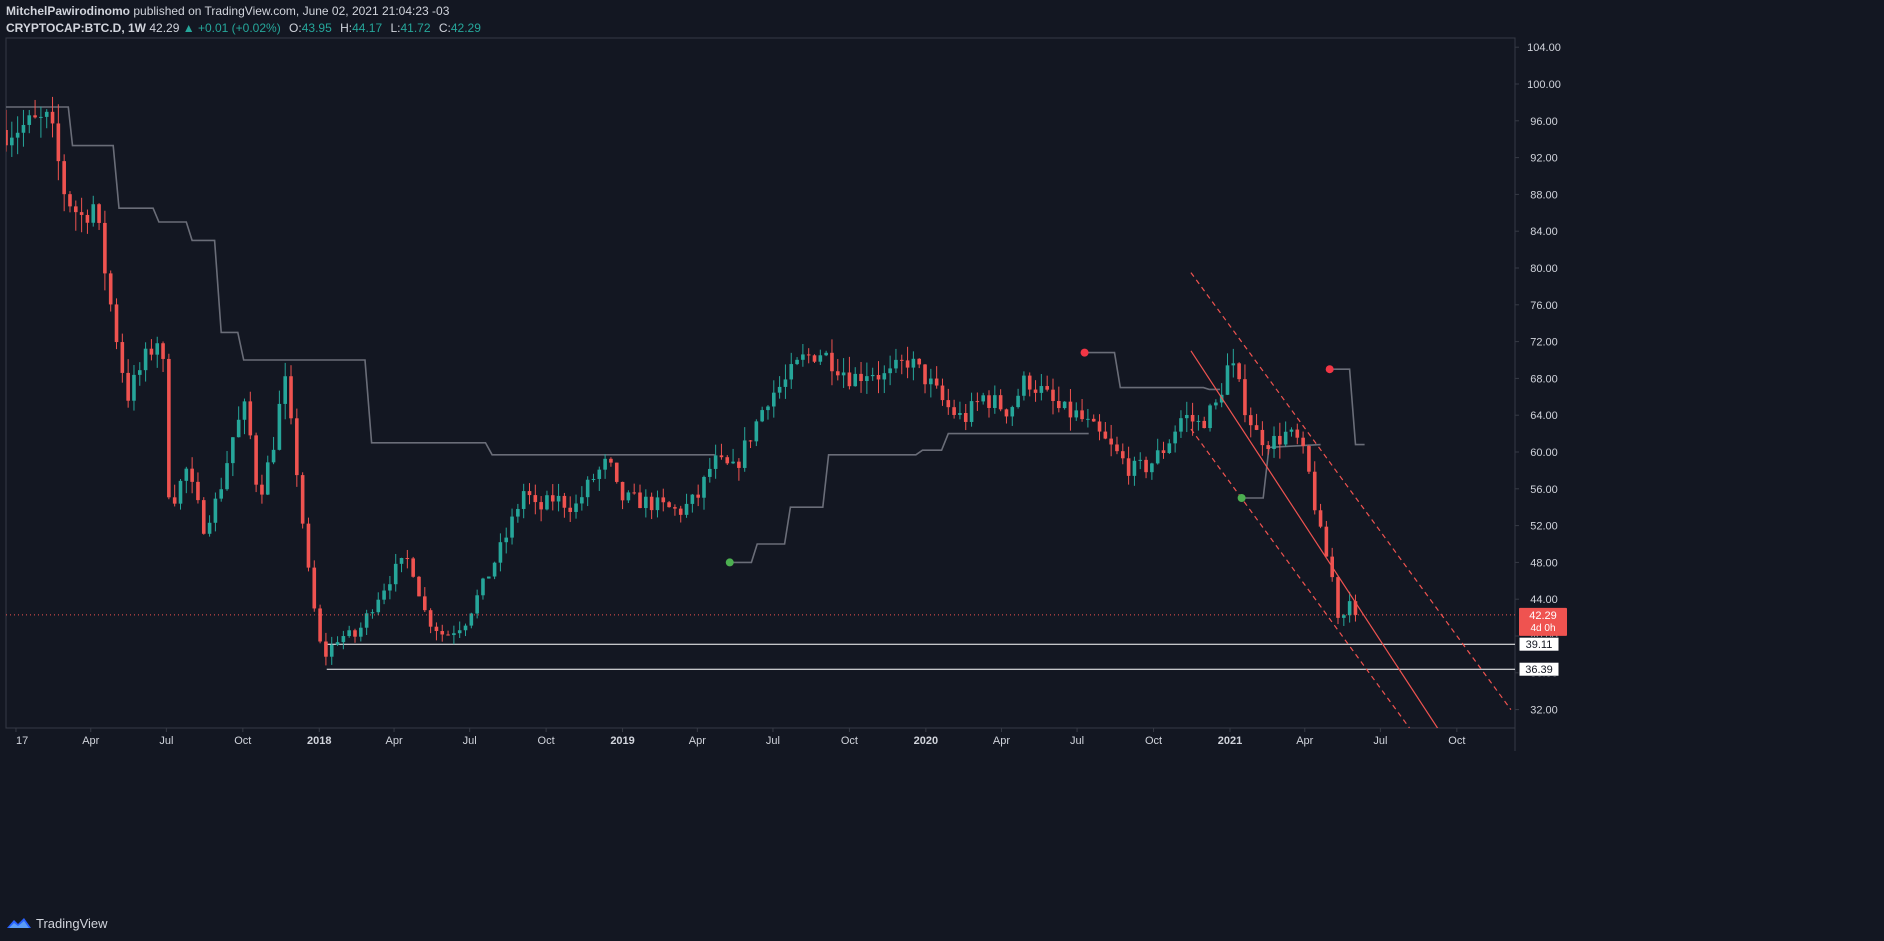 This screenshot has height=941, width=1884. I want to click on high-label: H:, so click(346, 28).